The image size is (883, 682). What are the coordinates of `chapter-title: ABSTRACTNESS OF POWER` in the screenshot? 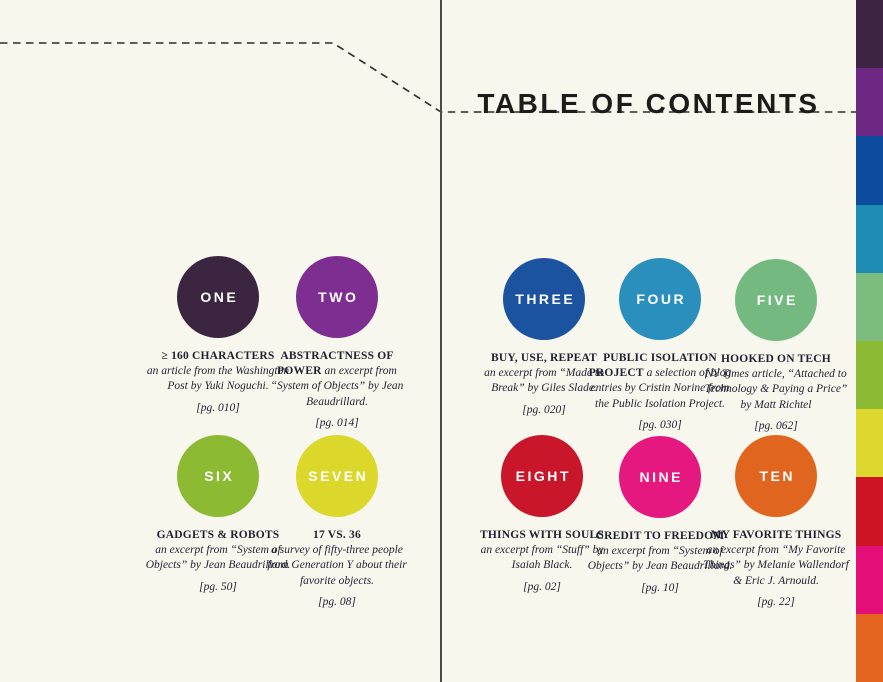 It's located at (335, 364).